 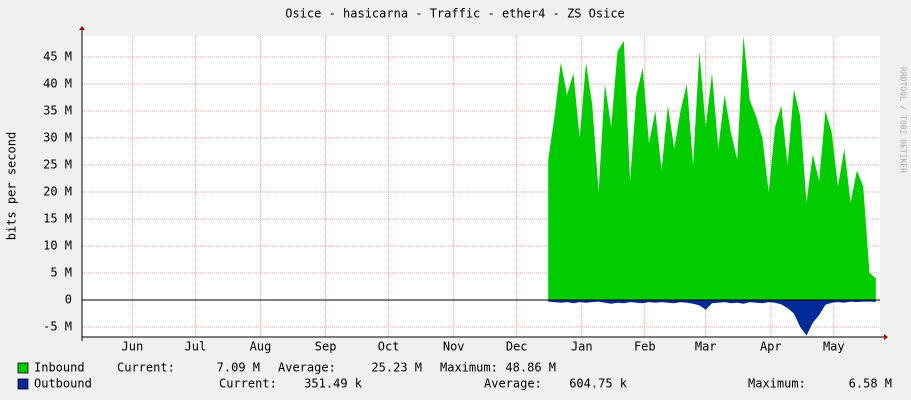 What do you see at coordinates (57, 57) in the screenshot?
I see `y-tick-label: 45 M` at bounding box center [57, 57].